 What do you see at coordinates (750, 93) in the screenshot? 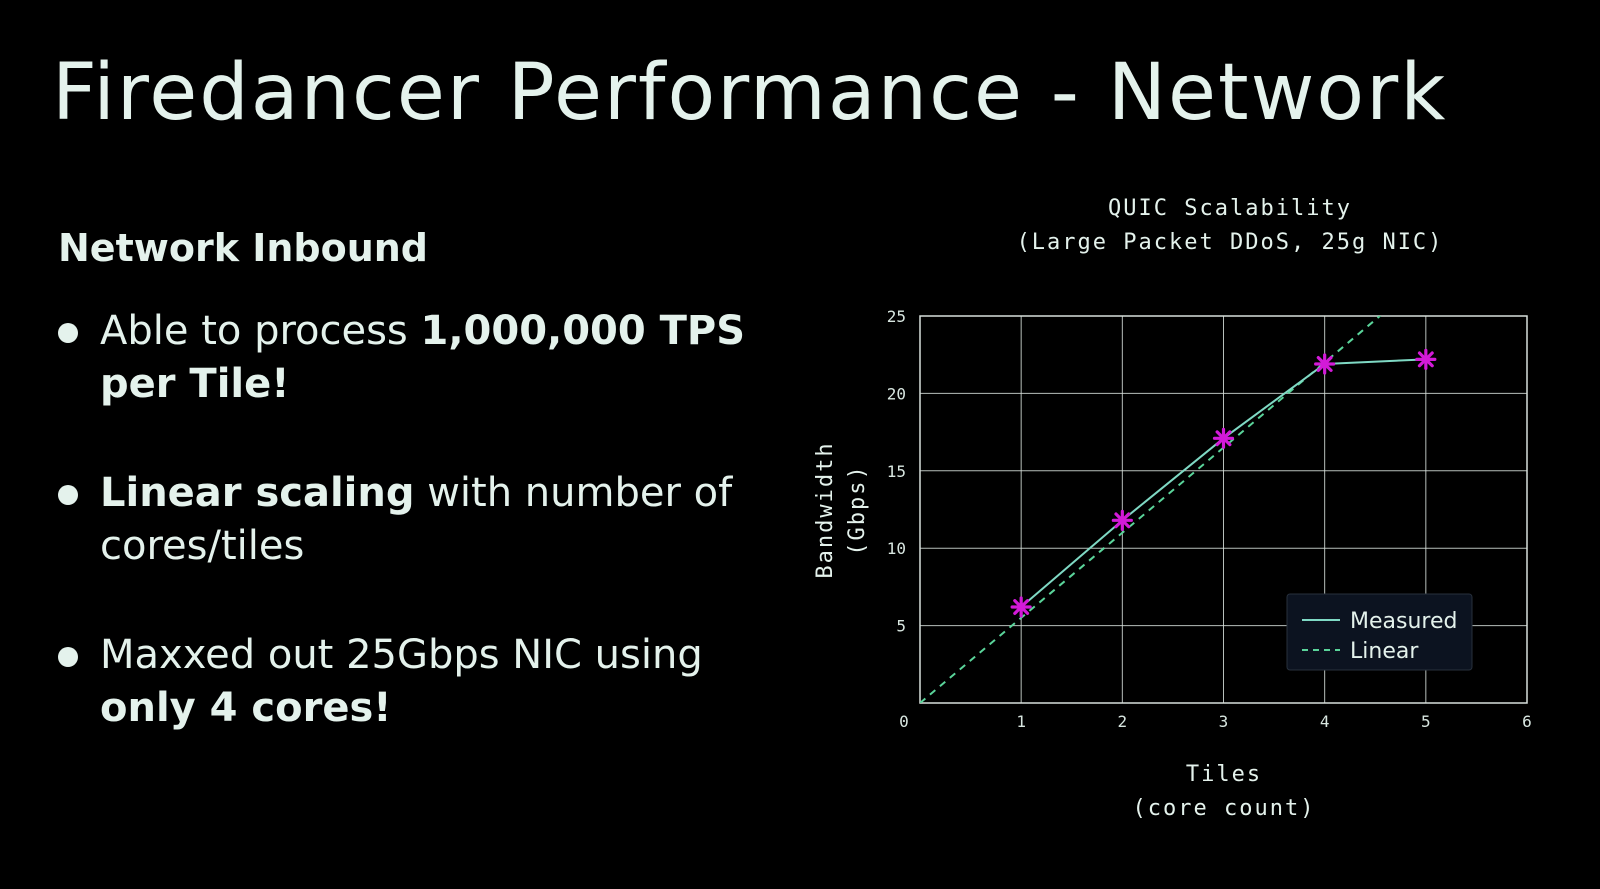
I see `slide-title: Firedancer Performance - Network` at bounding box center [750, 93].